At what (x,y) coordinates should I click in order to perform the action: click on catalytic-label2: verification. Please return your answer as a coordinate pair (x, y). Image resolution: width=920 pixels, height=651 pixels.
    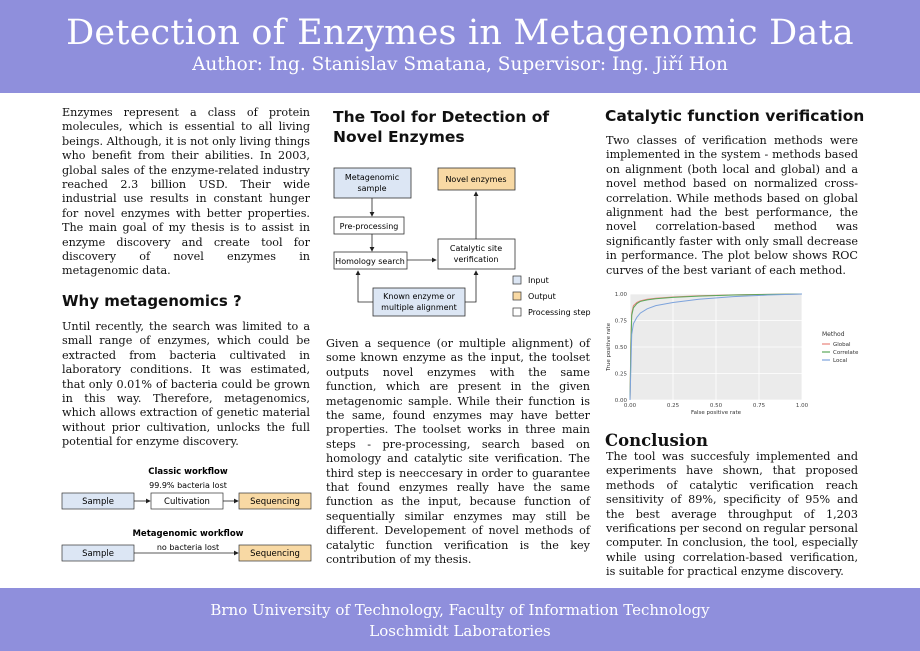
    Looking at the image, I should click on (476, 259).